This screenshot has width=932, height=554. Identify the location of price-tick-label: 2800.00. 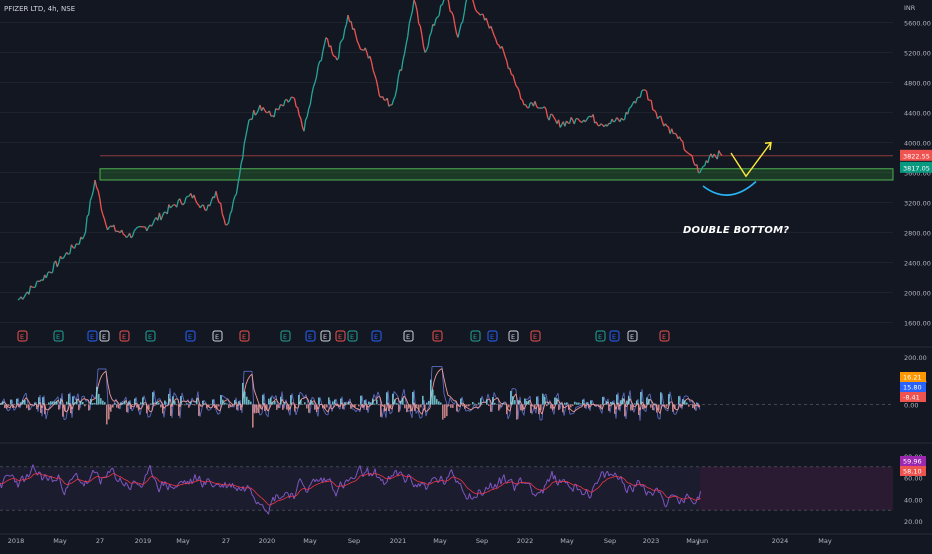
(917, 234).